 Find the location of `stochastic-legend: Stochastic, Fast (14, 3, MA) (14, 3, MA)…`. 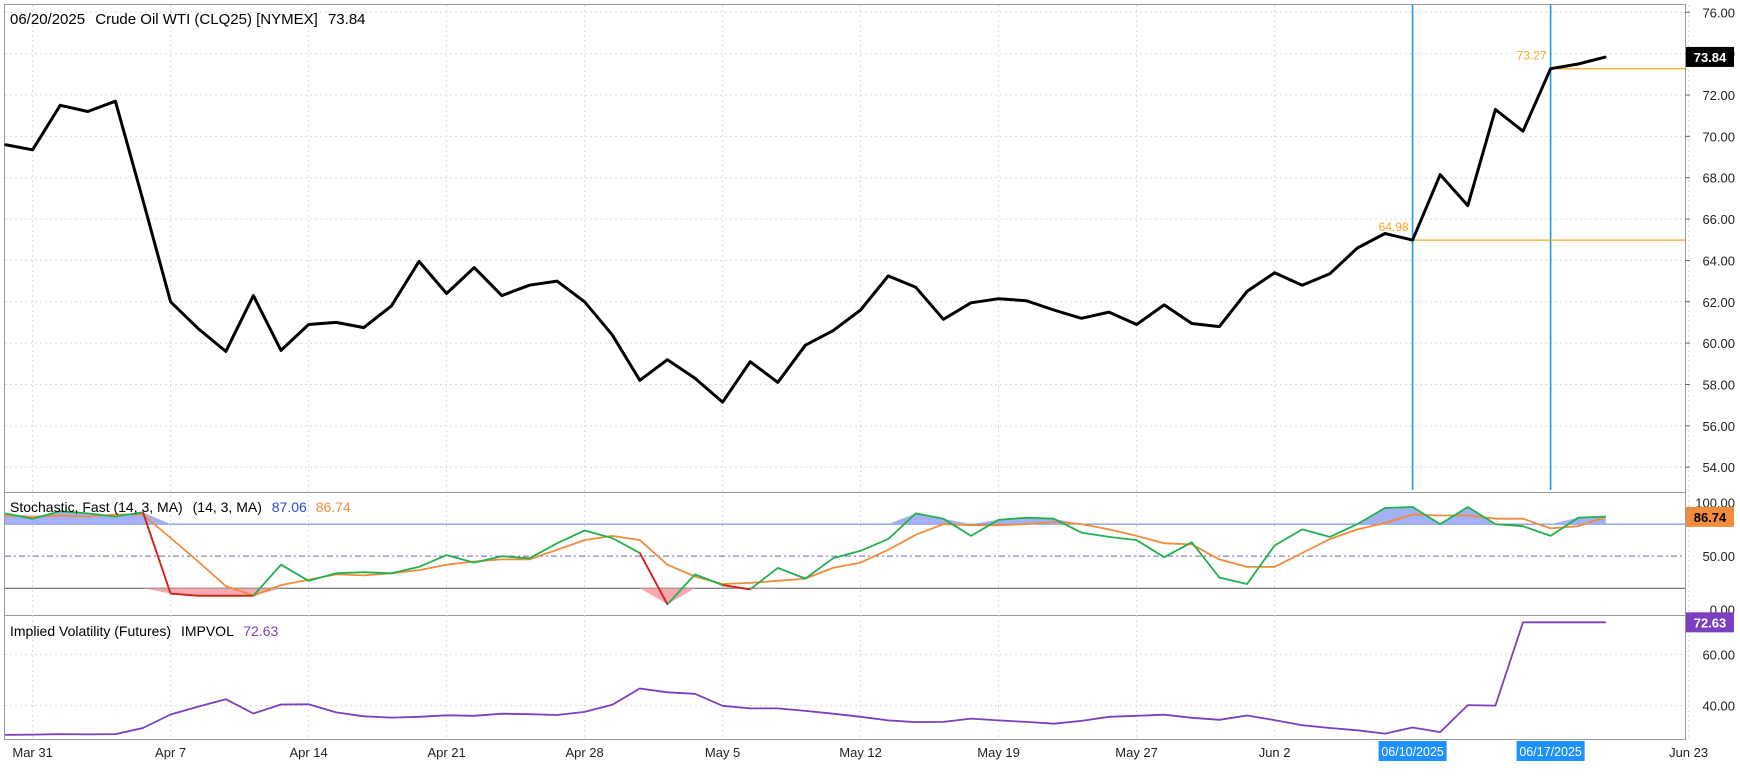

stochastic-legend: Stochastic, Fast (14, 3, MA) (14, 3, MA)… is located at coordinates (180, 507).